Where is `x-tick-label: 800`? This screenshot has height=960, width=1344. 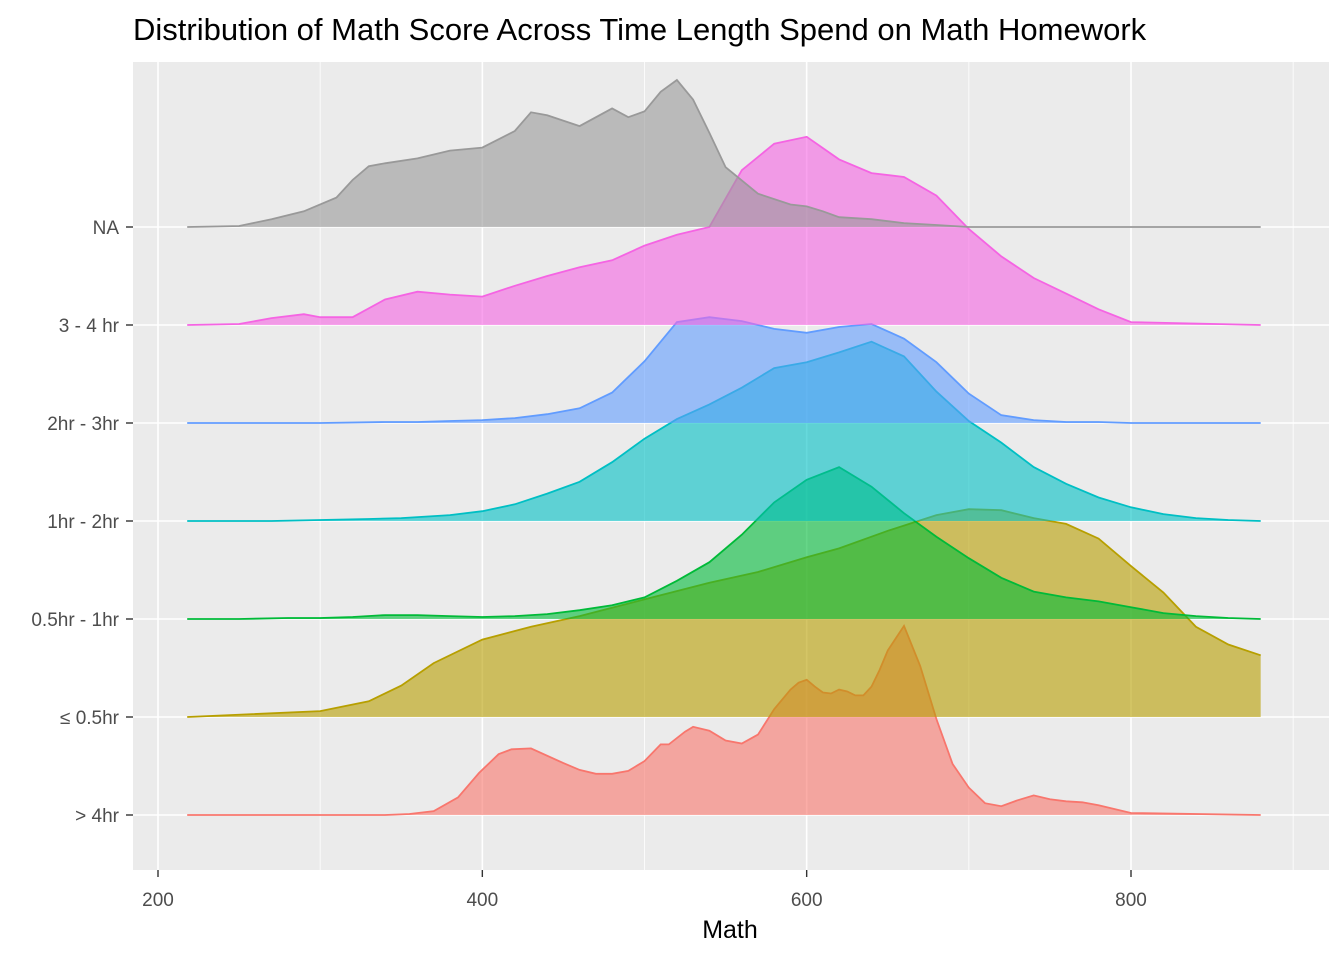 x-tick-label: 800 is located at coordinates (1131, 900).